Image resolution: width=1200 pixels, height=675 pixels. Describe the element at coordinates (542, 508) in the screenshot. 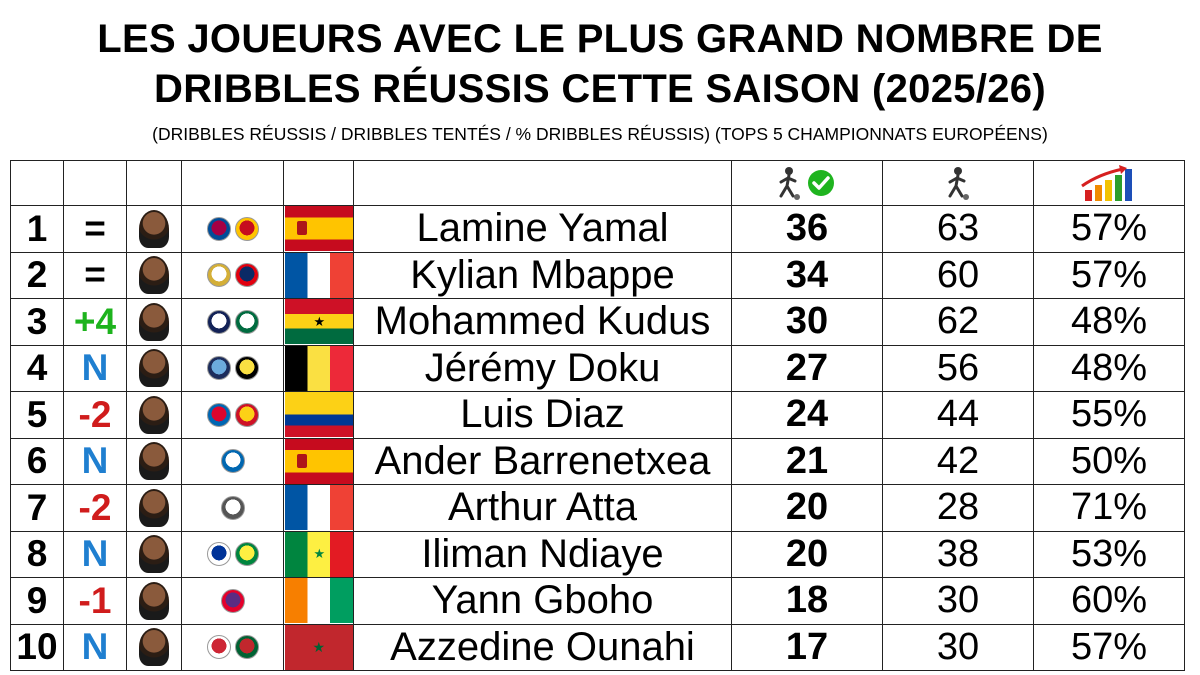

I see `player-name-cell: Arthur Atta` at that location.